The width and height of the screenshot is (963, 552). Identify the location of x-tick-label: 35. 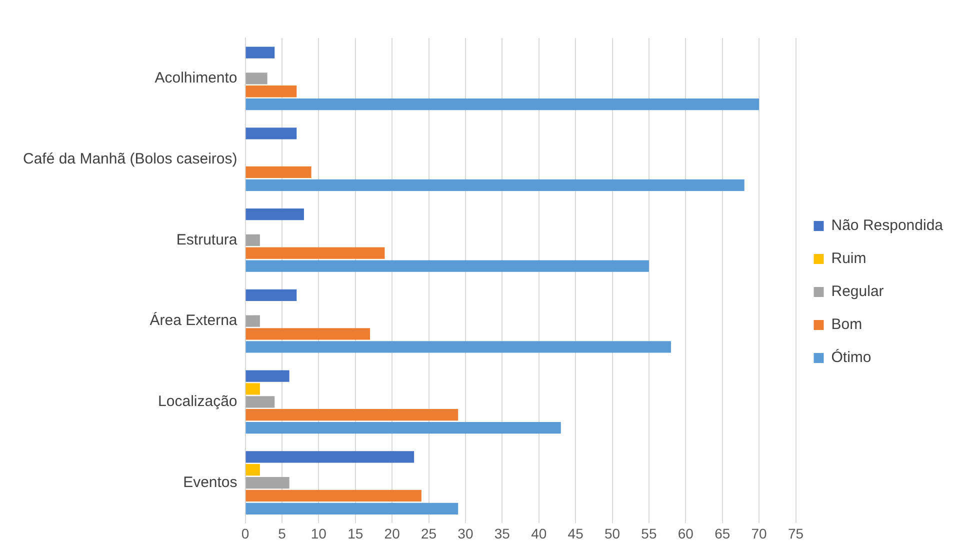
(502, 533).